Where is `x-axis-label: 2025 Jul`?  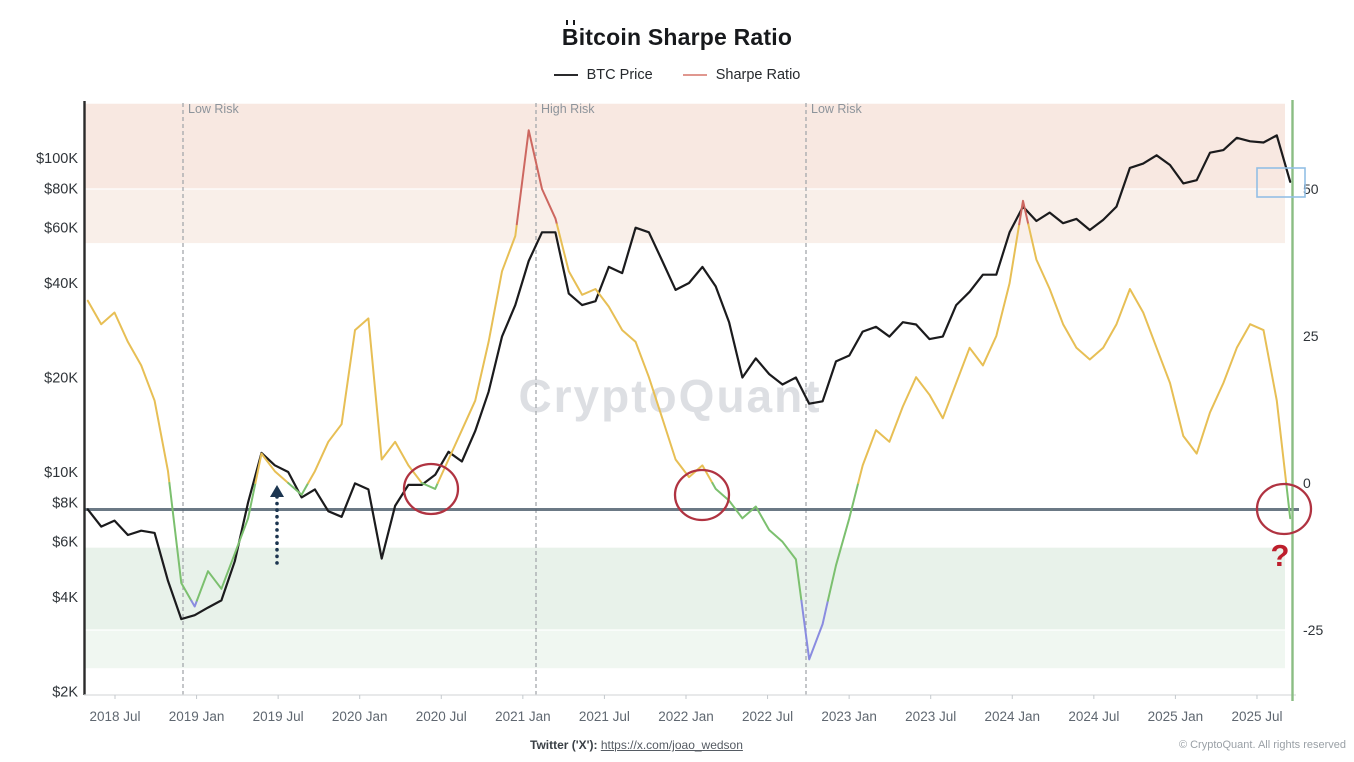 x-axis-label: 2025 Jul is located at coordinates (1256, 716).